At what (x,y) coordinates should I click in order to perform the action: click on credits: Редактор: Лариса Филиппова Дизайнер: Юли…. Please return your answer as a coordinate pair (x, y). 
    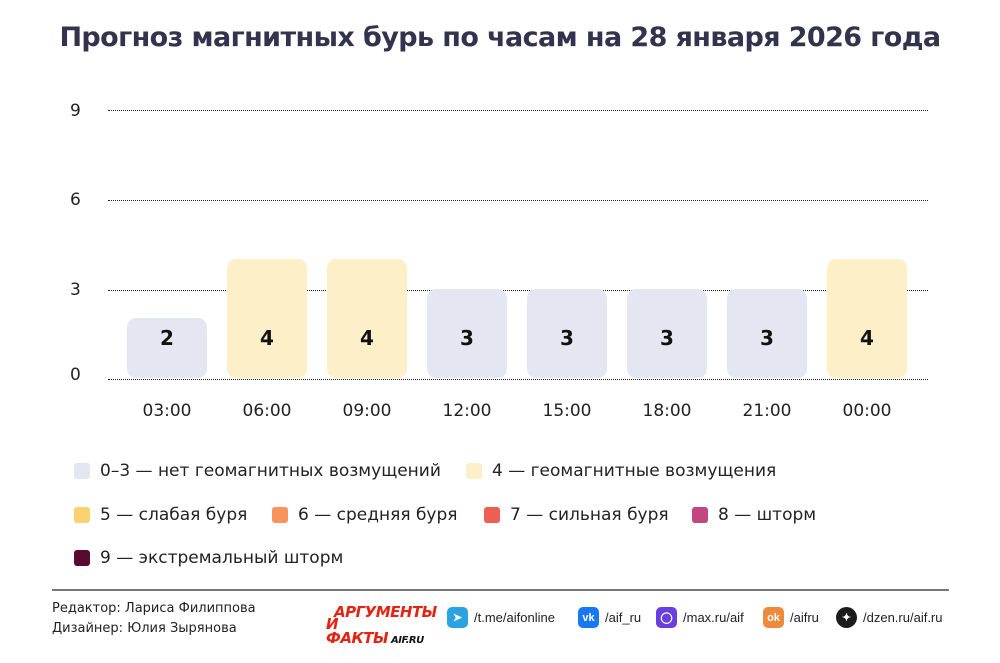
    Looking at the image, I should click on (154, 619).